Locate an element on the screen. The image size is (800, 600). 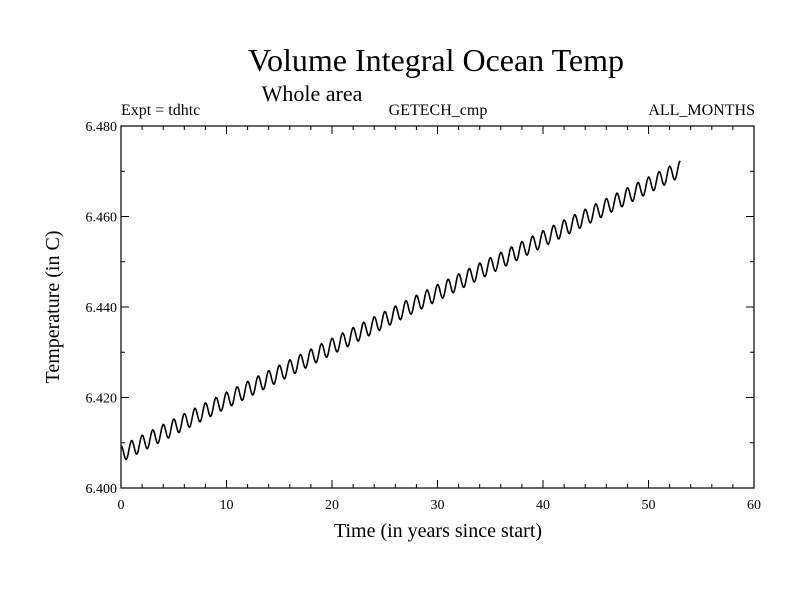
chart-subtitle: Whole area is located at coordinates (312, 93).